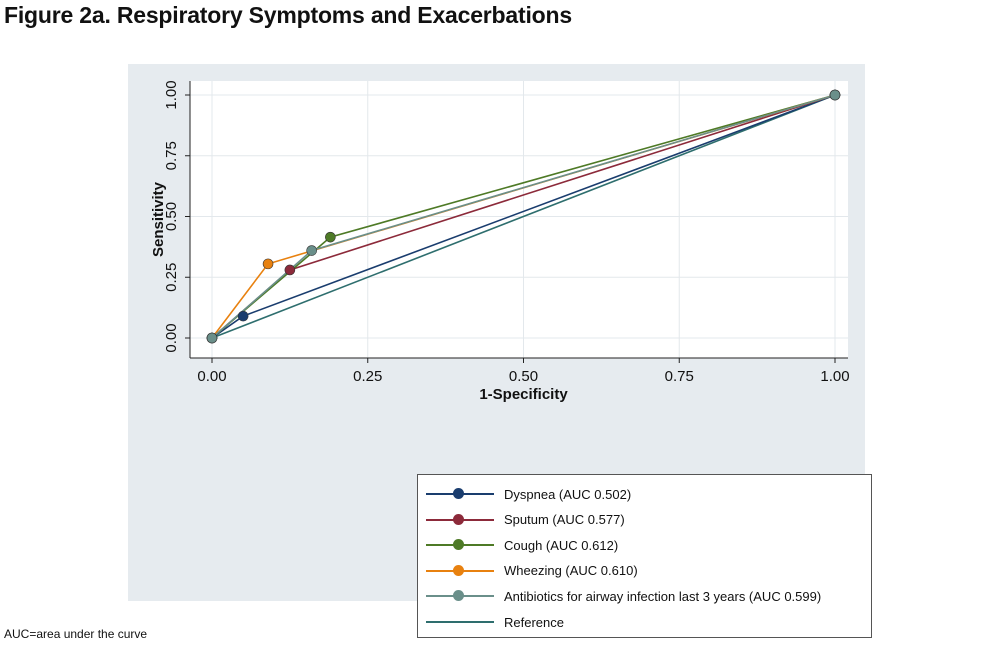  What do you see at coordinates (523, 394) in the screenshot?
I see `x-axis-title: 1-Specificity` at bounding box center [523, 394].